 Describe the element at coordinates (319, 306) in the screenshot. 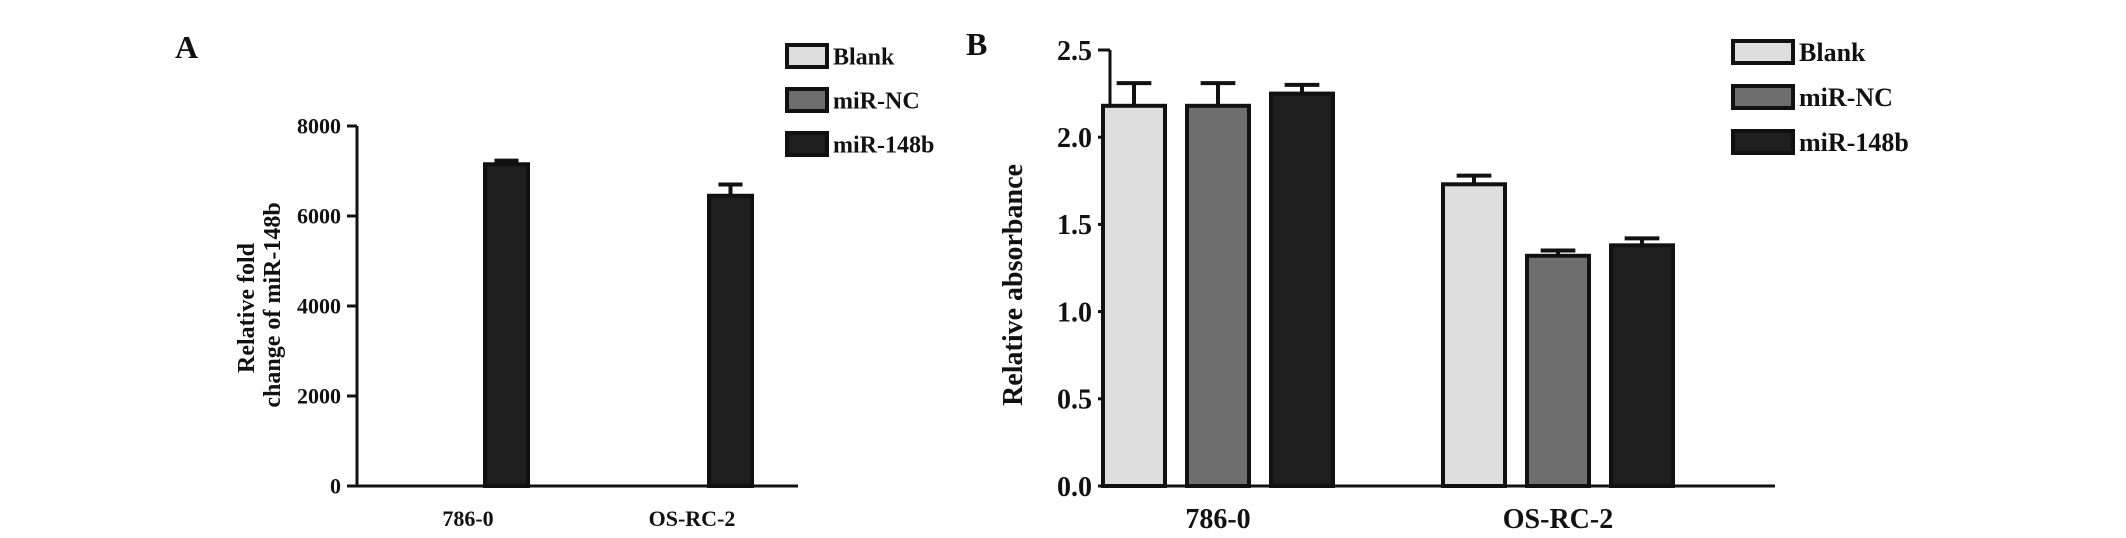

I see `panel-a-y-tick-label: 4000` at that location.